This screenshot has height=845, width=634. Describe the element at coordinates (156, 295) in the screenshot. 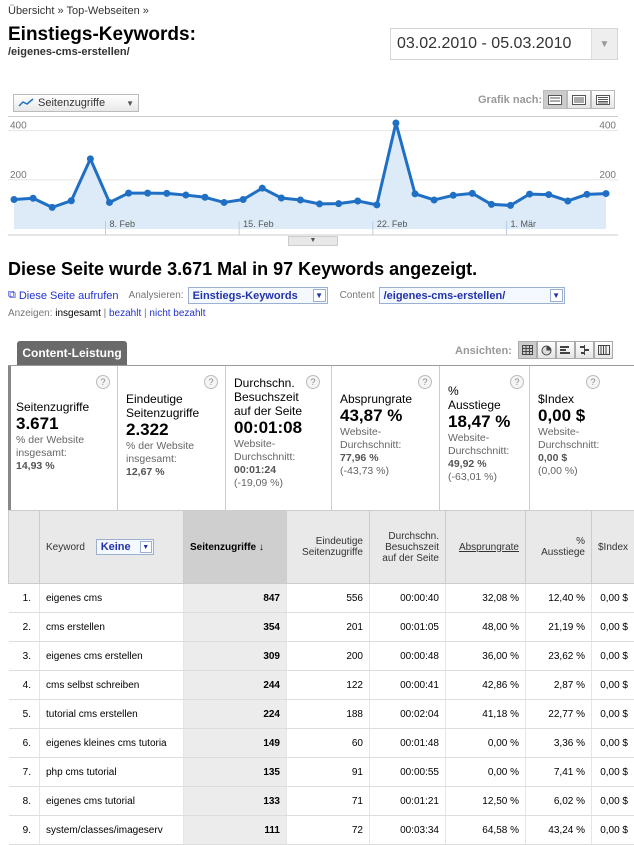

I see `analyze-label: Analysieren:` at that location.